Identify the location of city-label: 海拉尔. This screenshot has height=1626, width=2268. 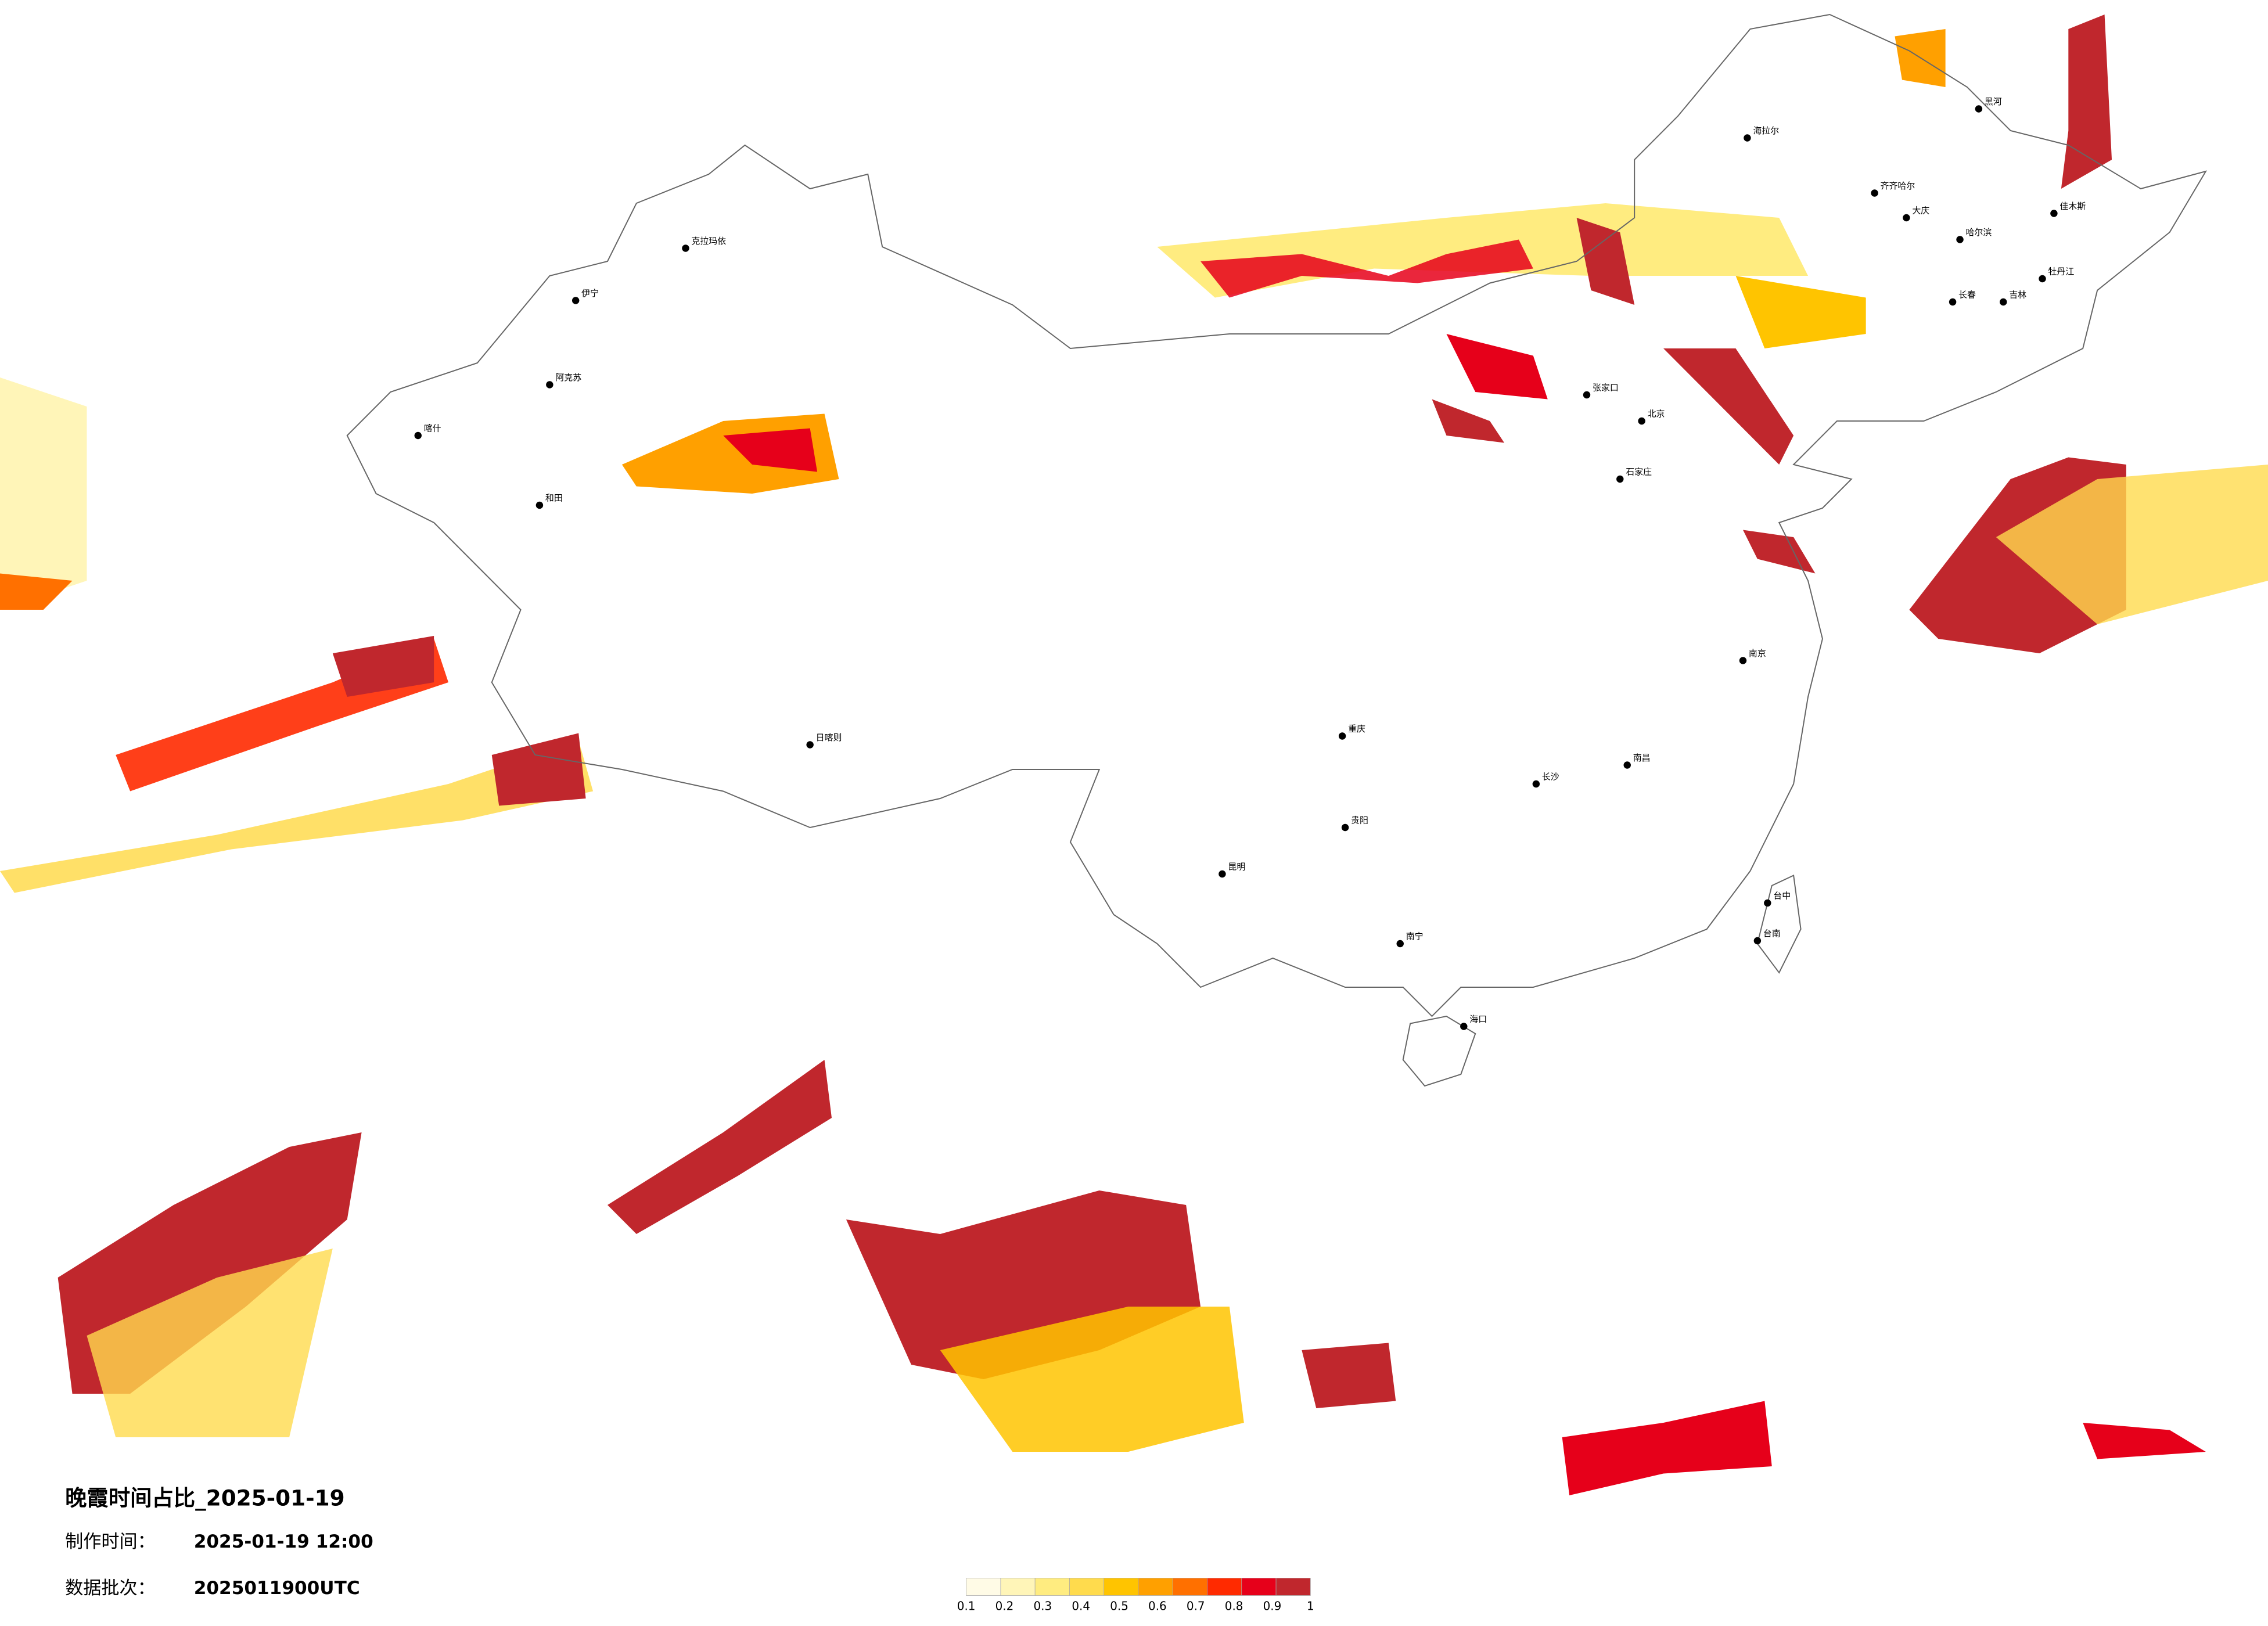
(1766, 130).